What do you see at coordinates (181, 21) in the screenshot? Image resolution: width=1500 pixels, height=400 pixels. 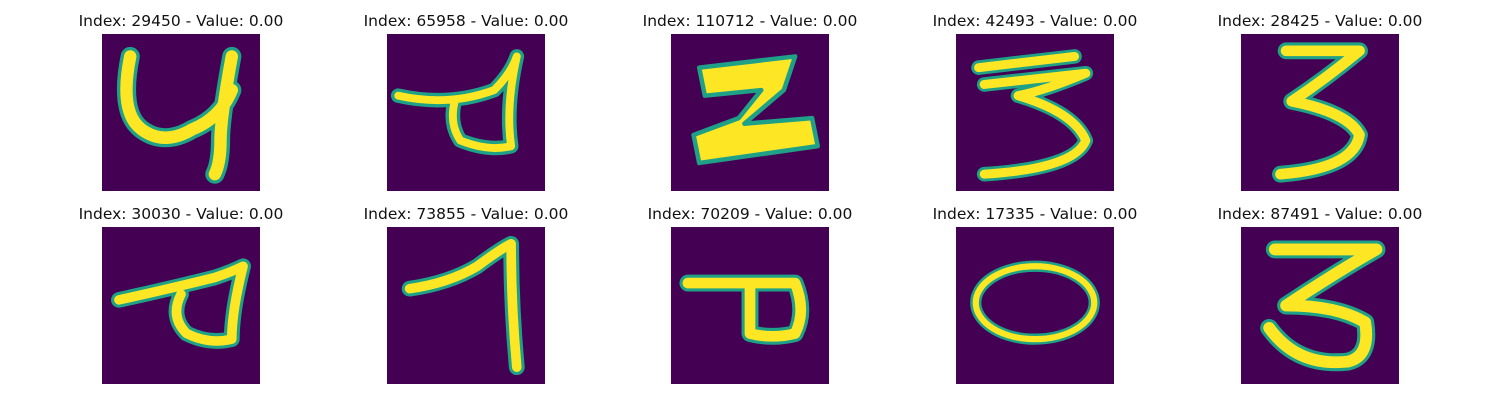 I see `panel-title: Index: 29450 - Value: 0.00` at bounding box center [181, 21].